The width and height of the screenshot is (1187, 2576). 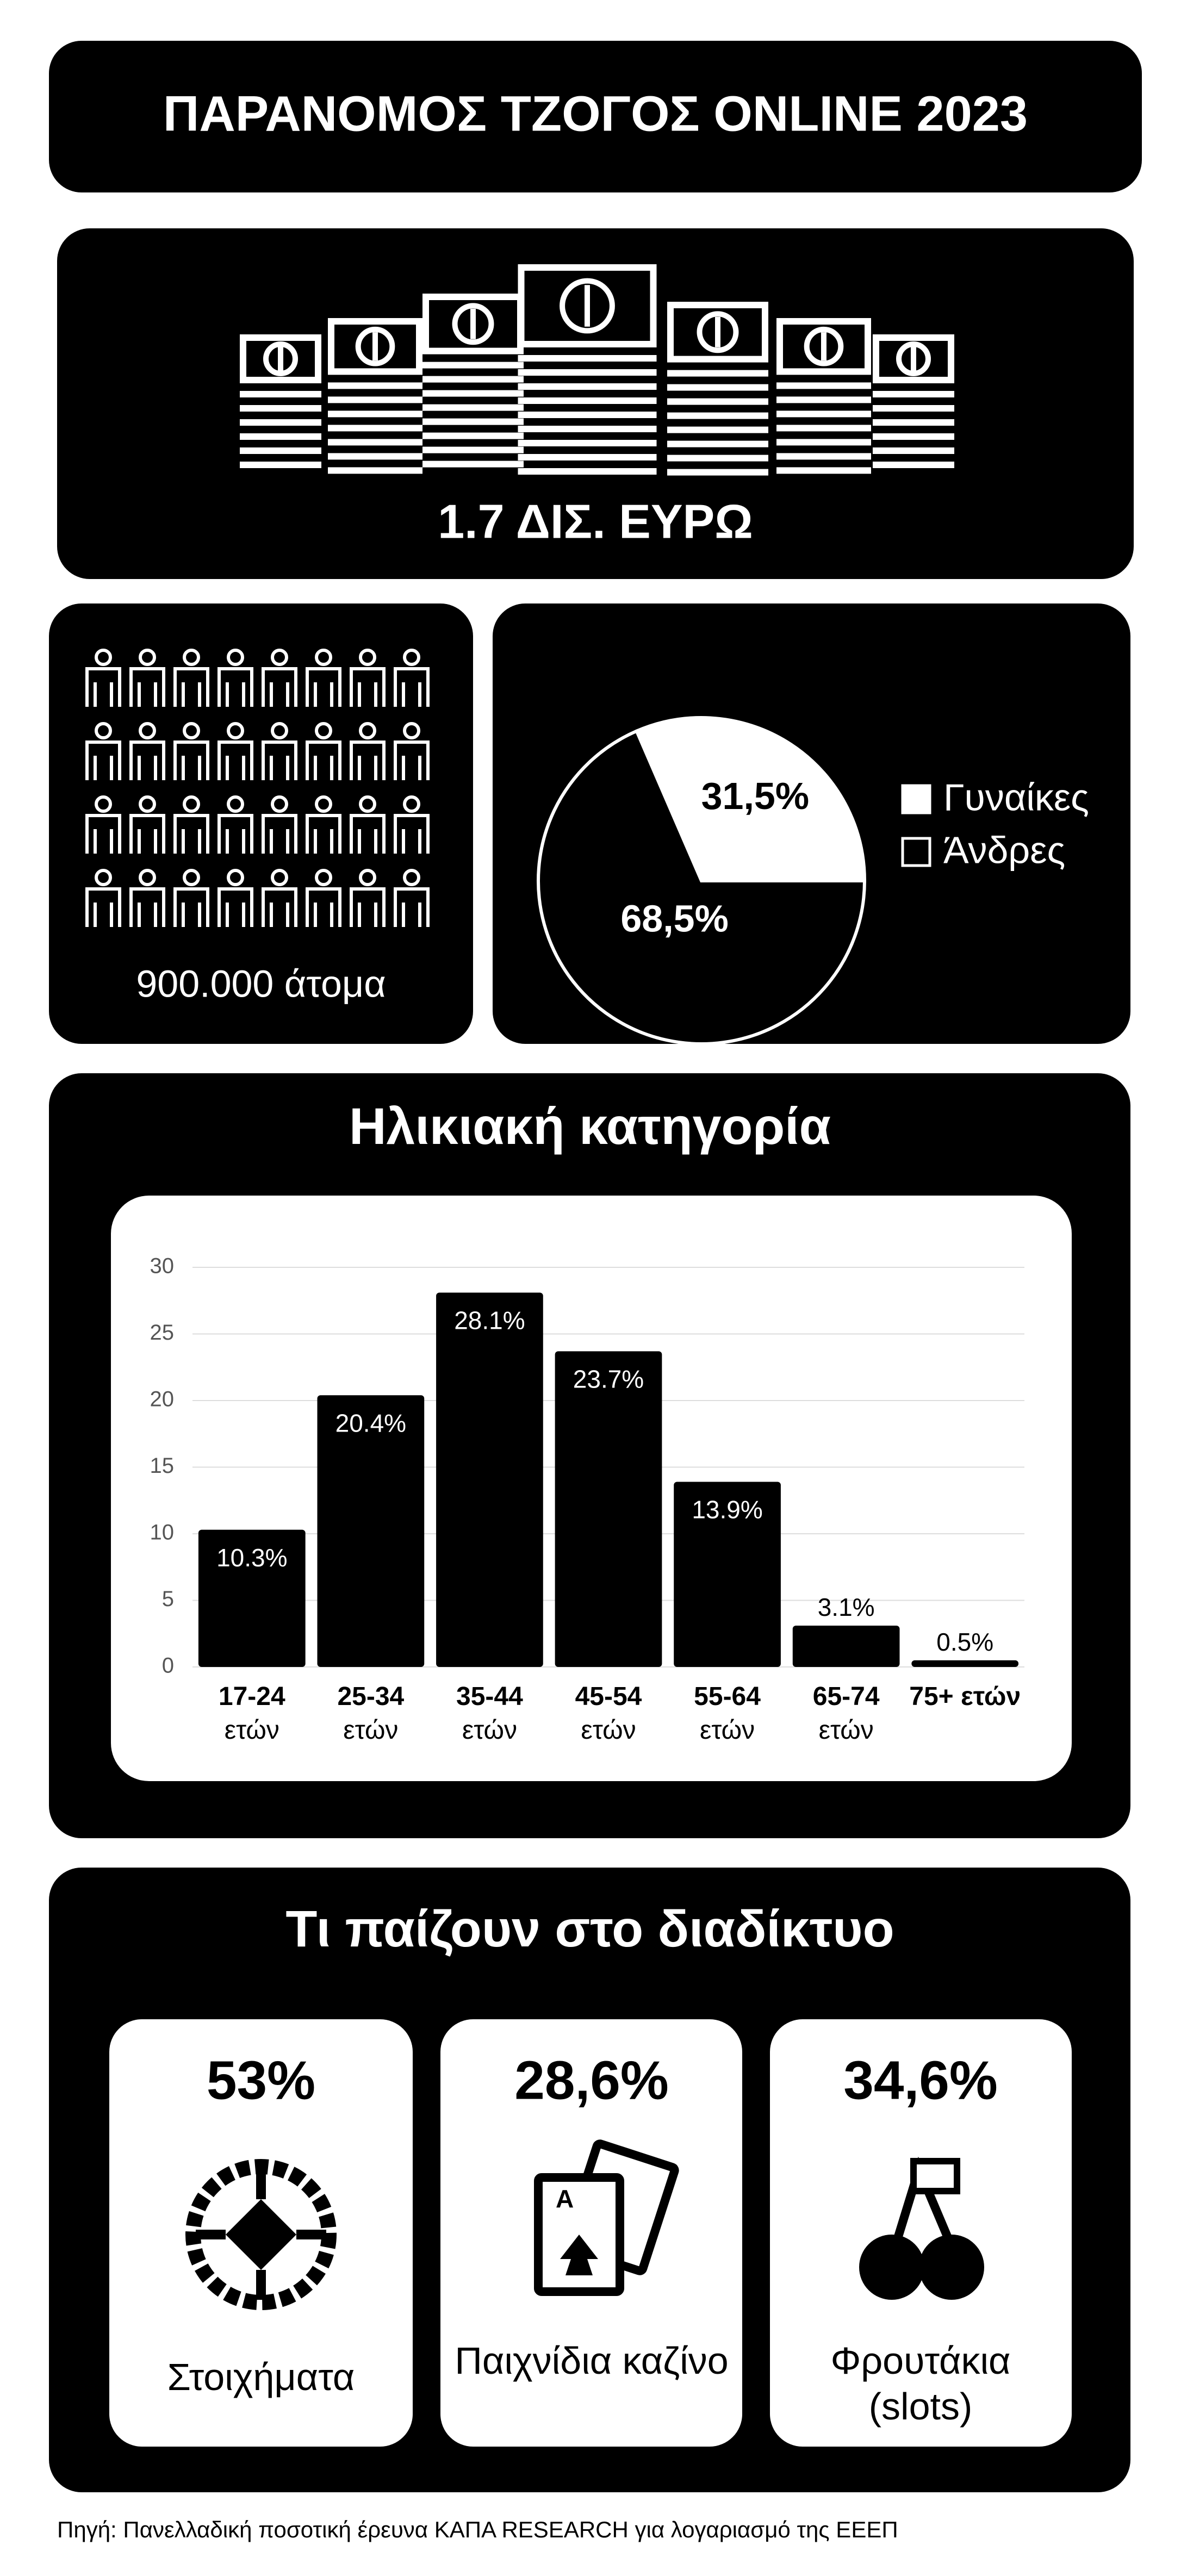 I want to click on x-tick-label: 45-54 ετών, so click(x=608, y=1713).